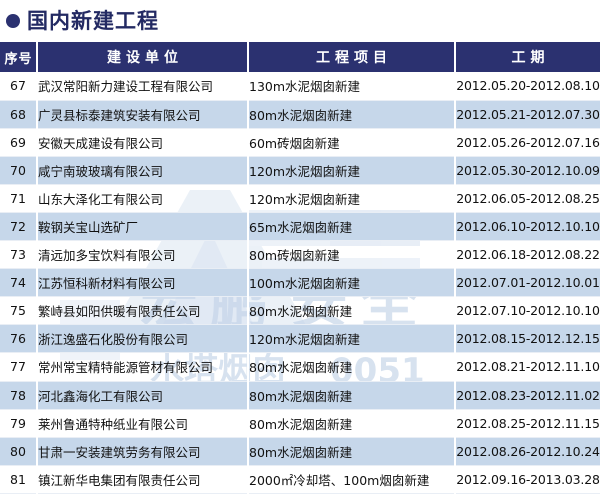  What do you see at coordinates (19, 311) in the screenshot?
I see `cell-no: 75` at bounding box center [19, 311].